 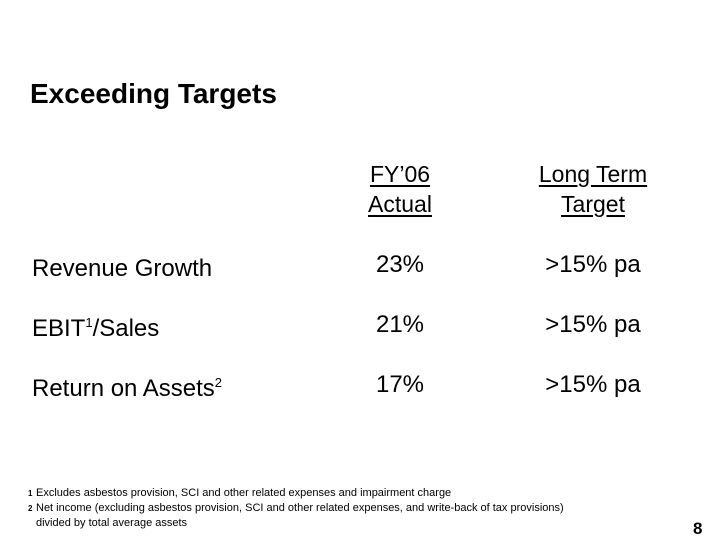 I want to click on row-label-return-on-assets: Return on Assets2, so click(x=127, y=388).